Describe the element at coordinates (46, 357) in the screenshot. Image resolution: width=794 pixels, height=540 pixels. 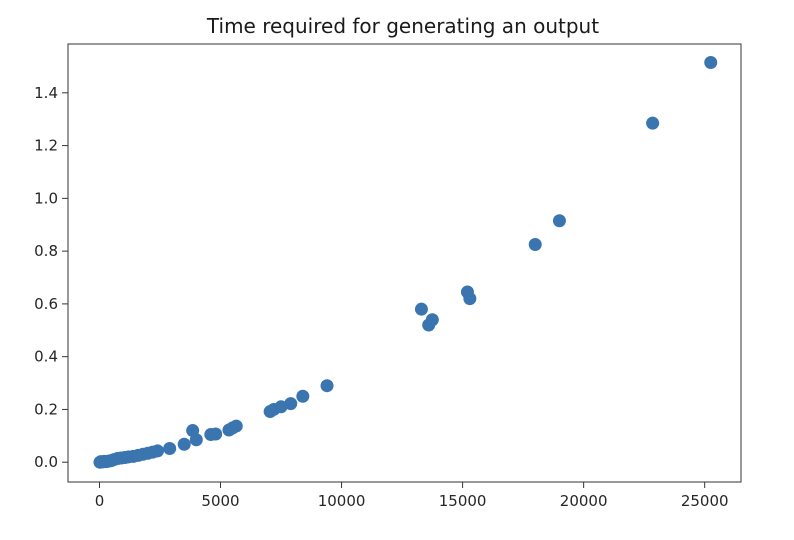
I see `y-tick-label: 0.4` at that location.